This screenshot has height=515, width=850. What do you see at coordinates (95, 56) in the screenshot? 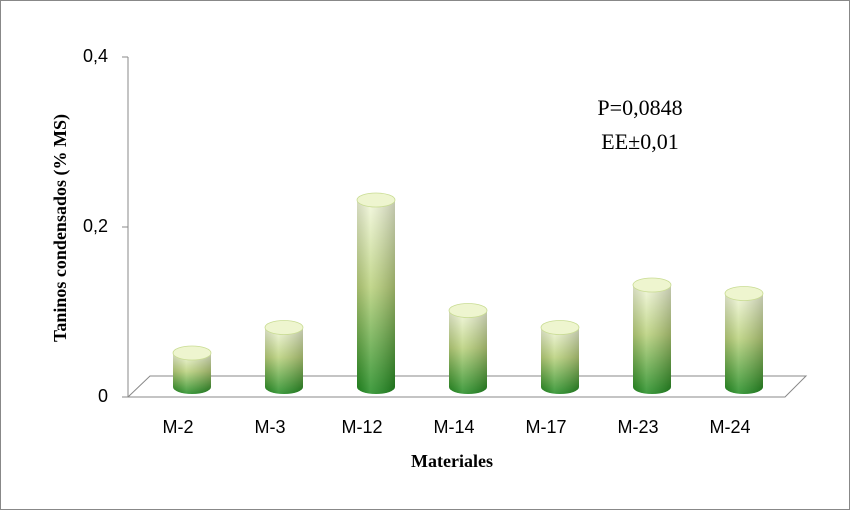
I see `y-tick-label: 0,4` at bounding box center [95, 56].